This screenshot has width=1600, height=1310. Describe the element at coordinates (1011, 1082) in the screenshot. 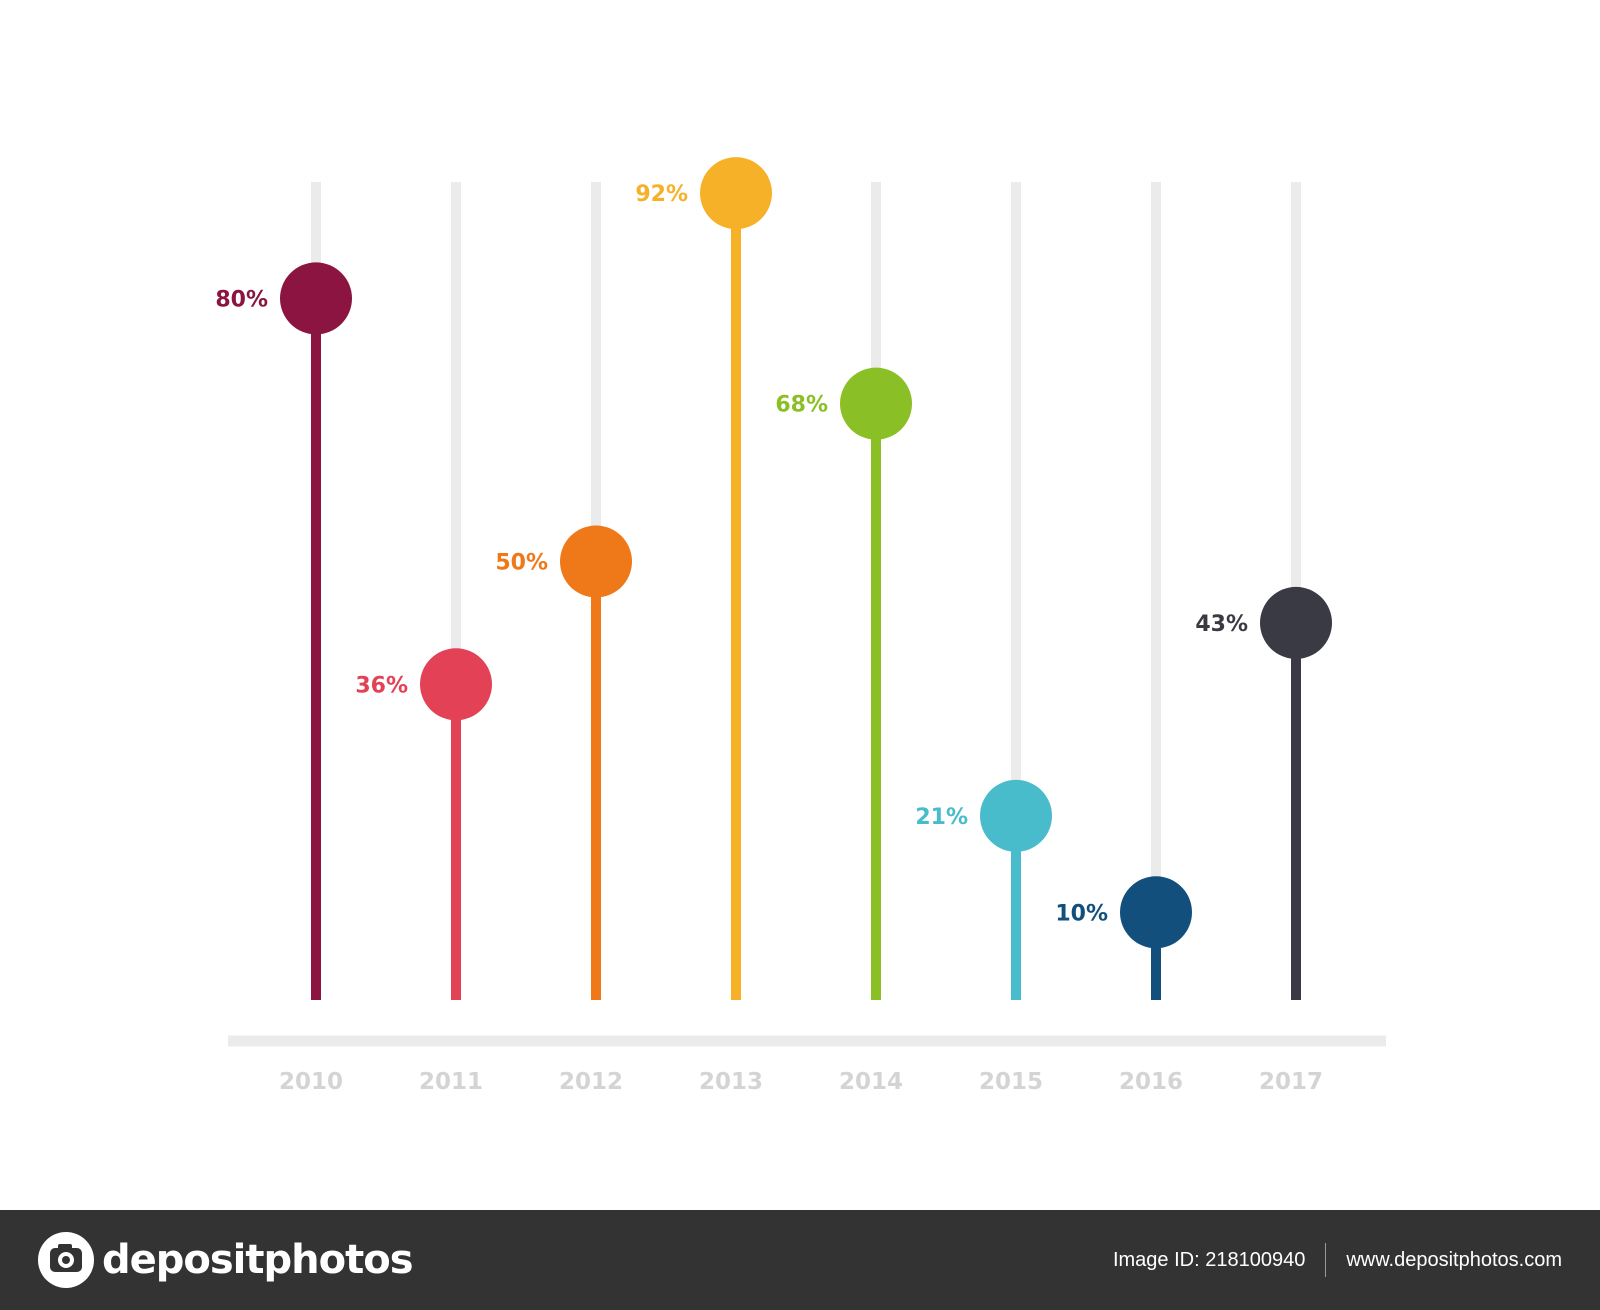

I see `tick-label-2015: 2015` at that location.